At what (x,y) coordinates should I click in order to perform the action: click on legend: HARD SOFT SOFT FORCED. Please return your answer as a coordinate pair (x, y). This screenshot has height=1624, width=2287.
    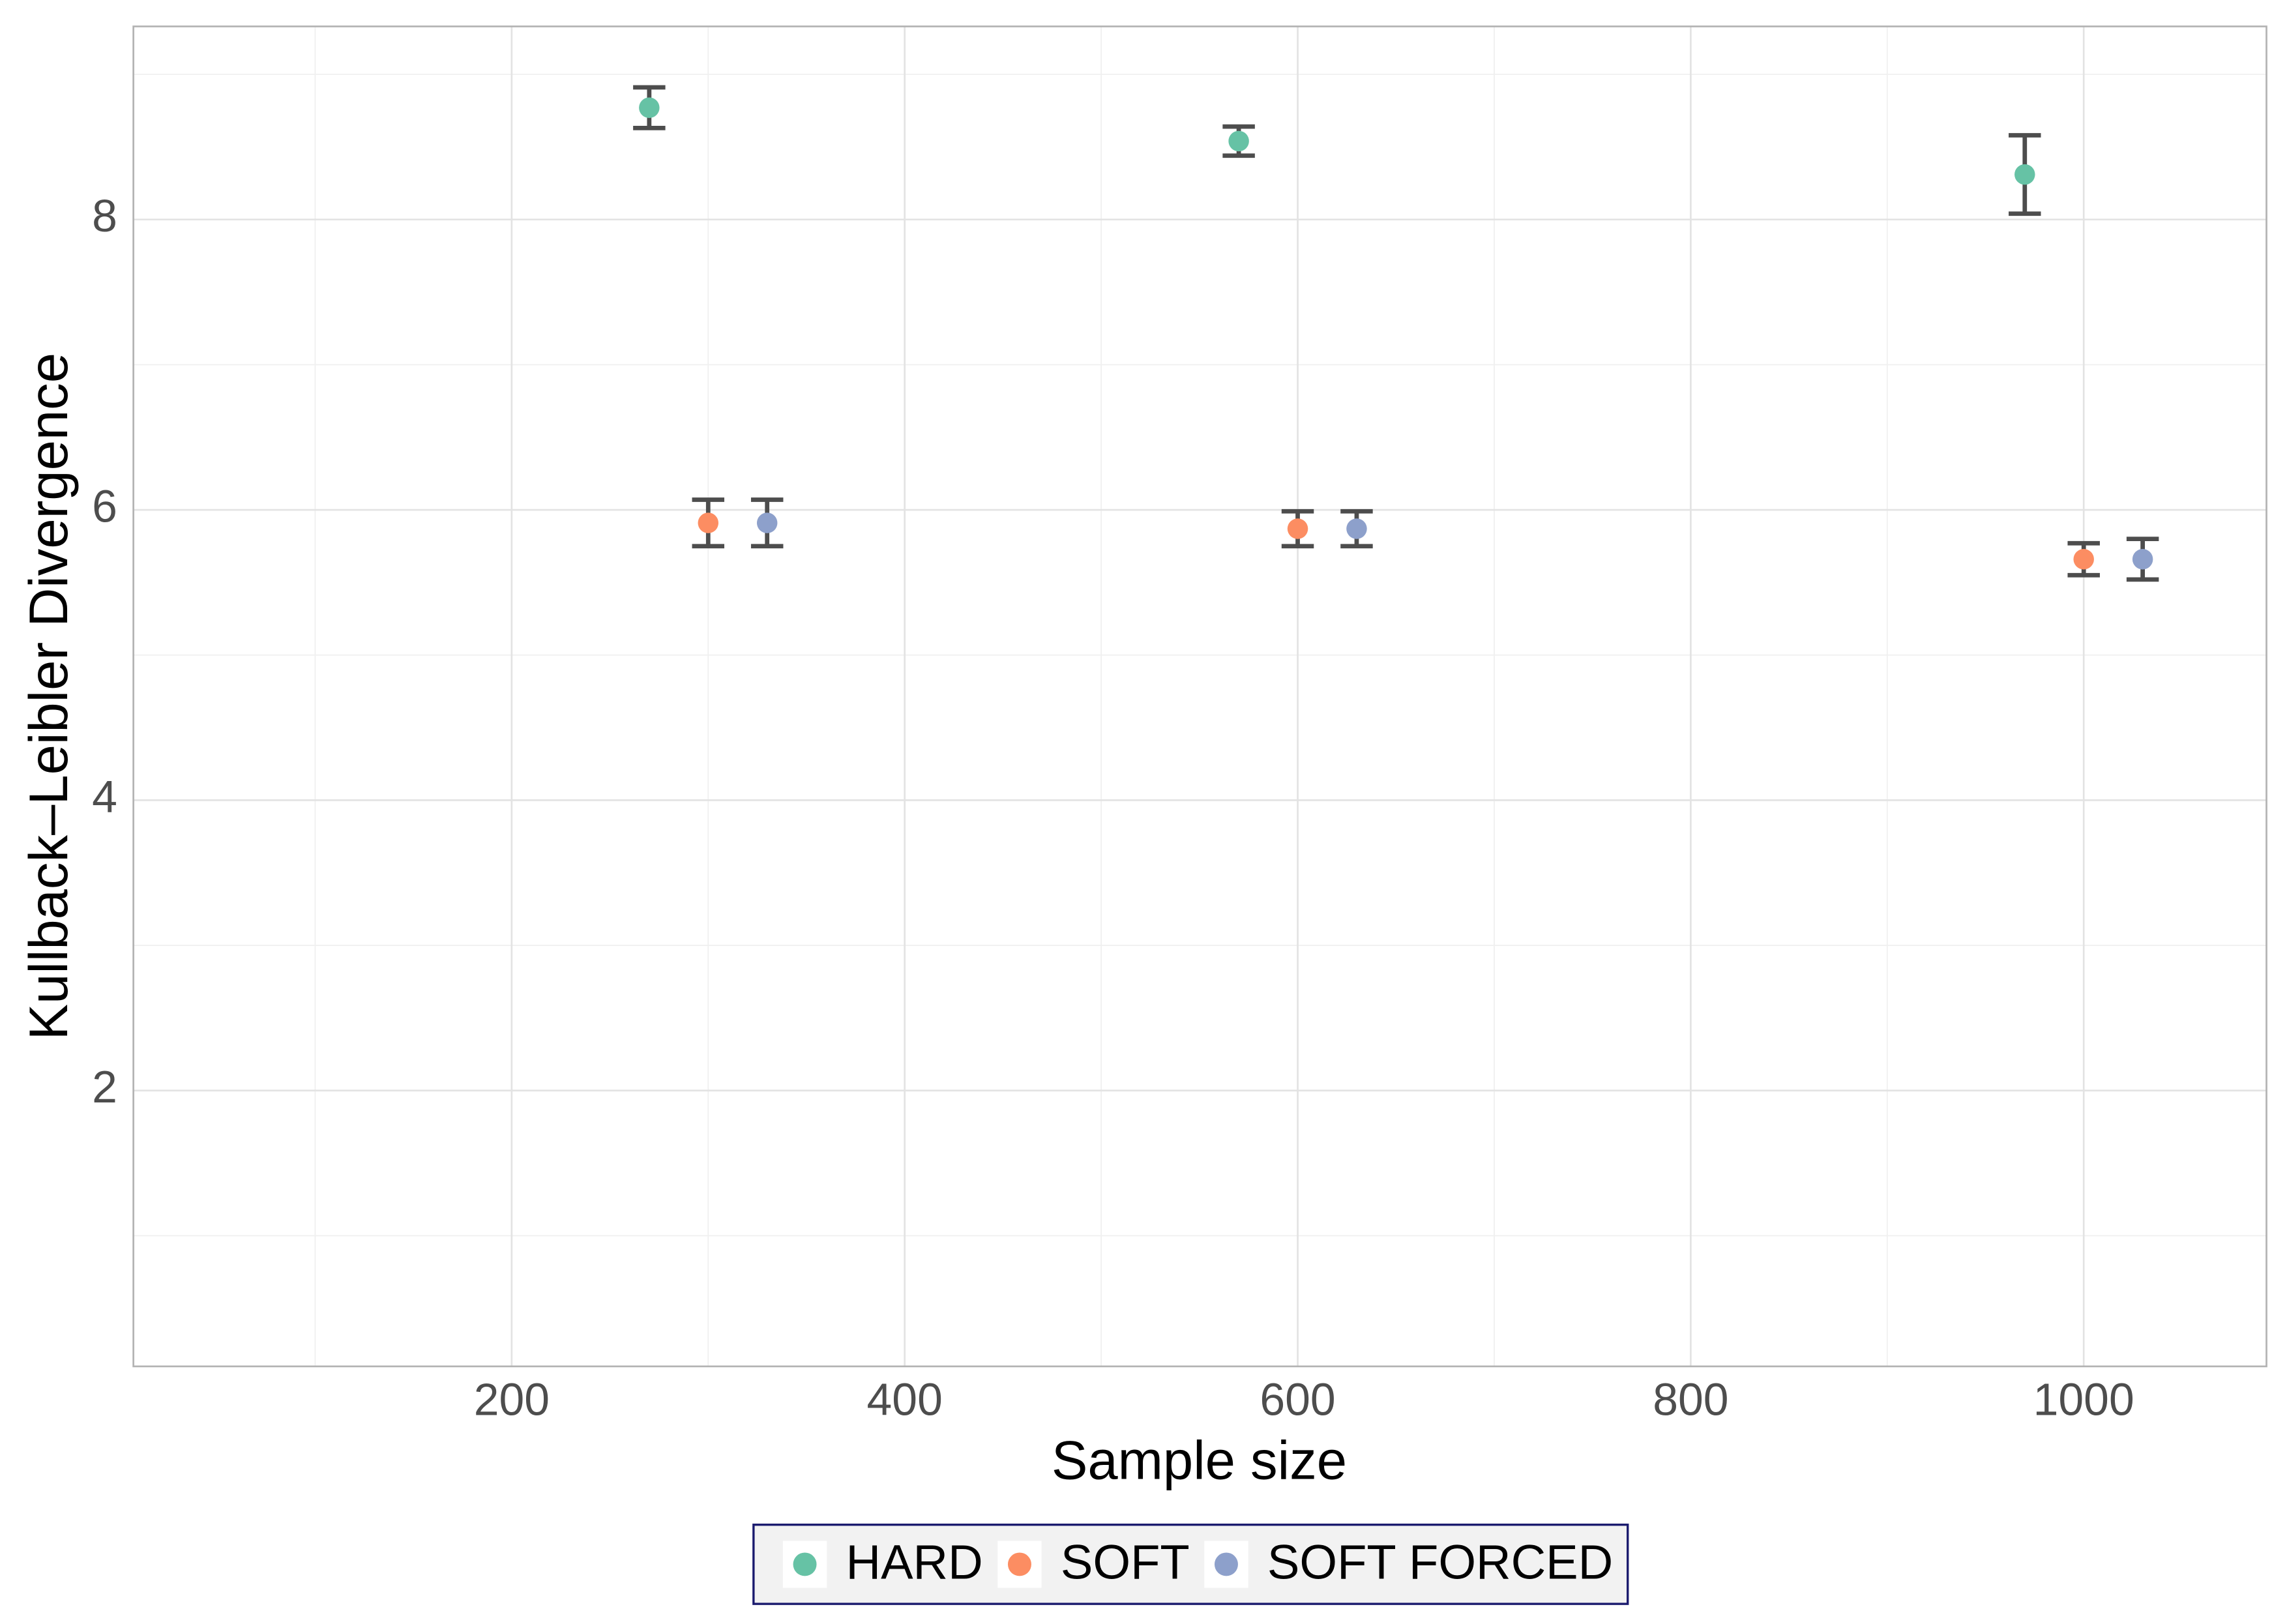
    Looking at the image, I should click on (1190, 1565).